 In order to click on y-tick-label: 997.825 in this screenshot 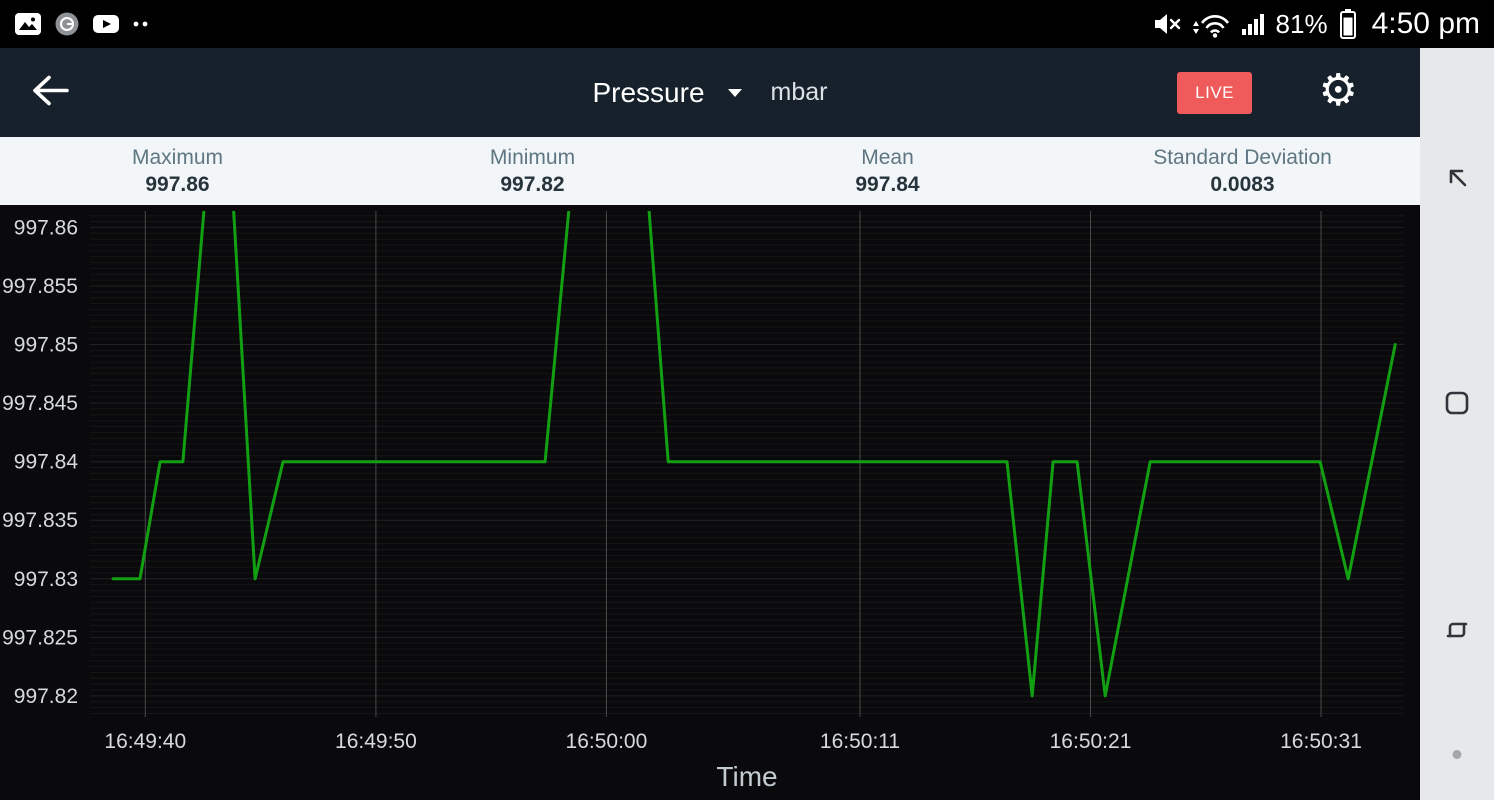, I will do `click(40, 637)`.